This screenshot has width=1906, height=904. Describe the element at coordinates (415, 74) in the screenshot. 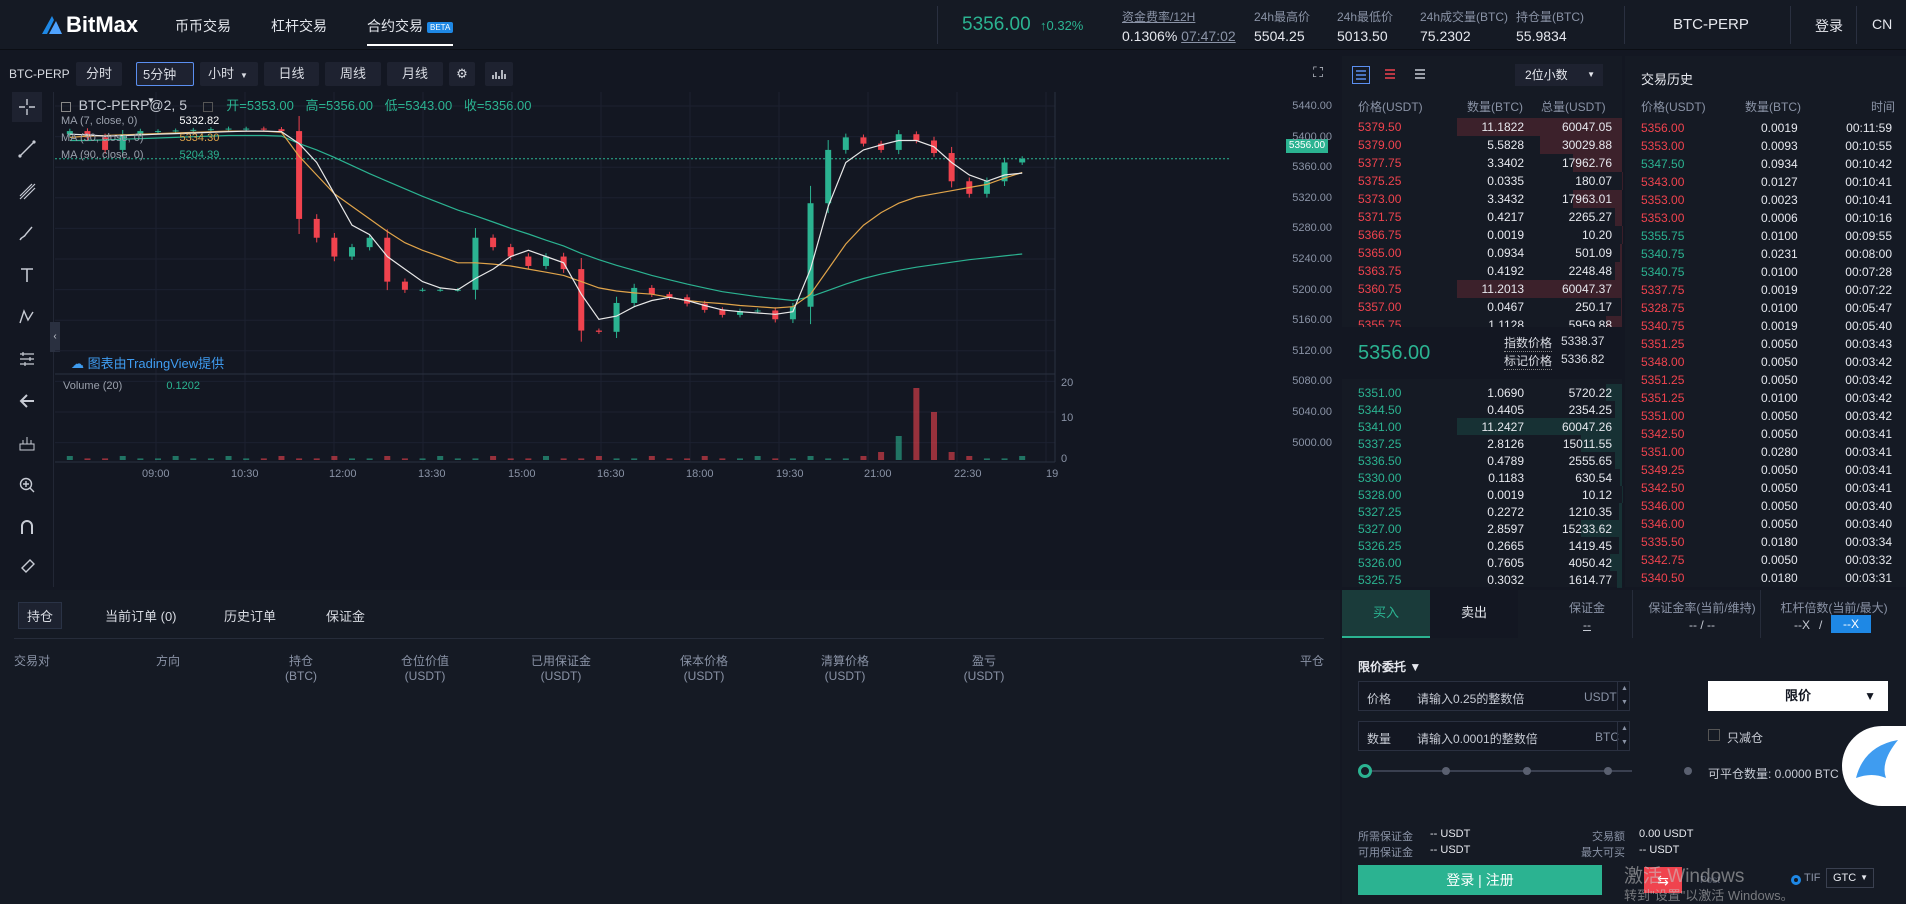

I see `interval-month: 月线` at that location.